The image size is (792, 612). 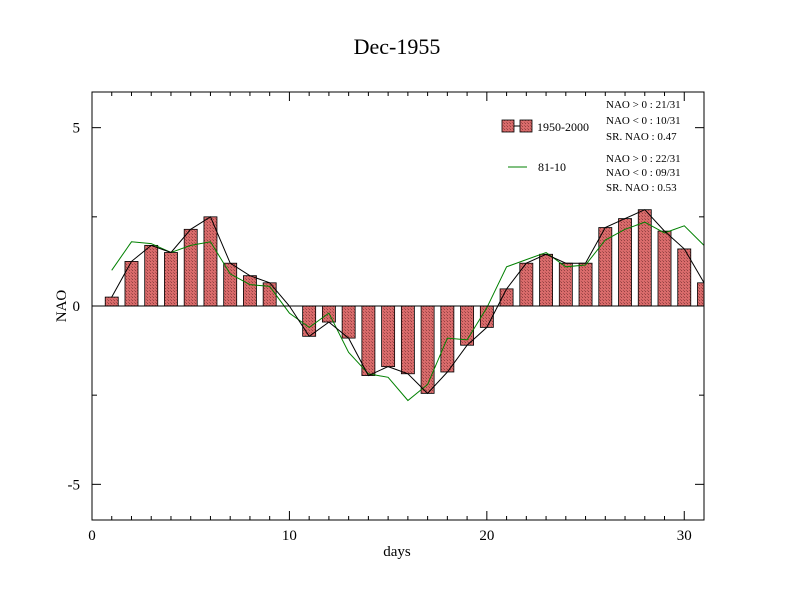 I want to click on legend-label-81-10: 81-10, so click(x=552, y=167).